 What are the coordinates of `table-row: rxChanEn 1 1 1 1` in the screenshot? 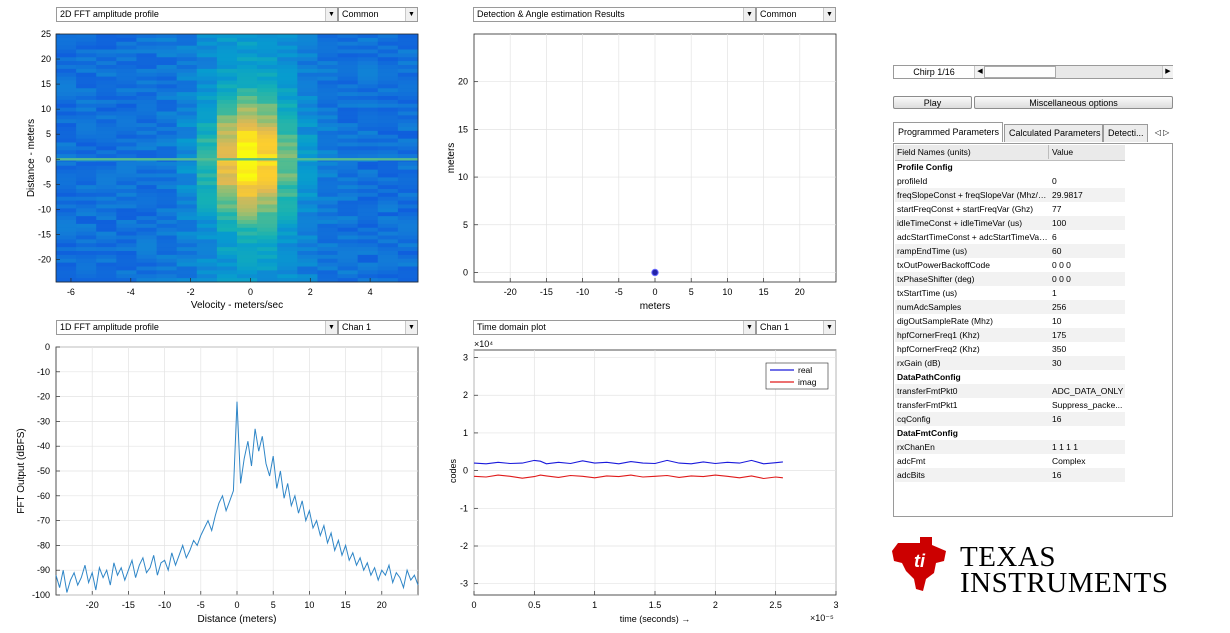 It's located at (1010, 447).